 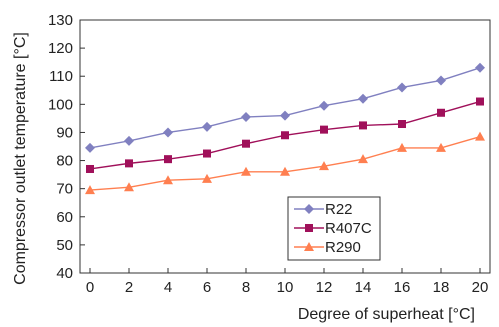 I want to click on x-tick-label: 0, so click(x=90, y=287).